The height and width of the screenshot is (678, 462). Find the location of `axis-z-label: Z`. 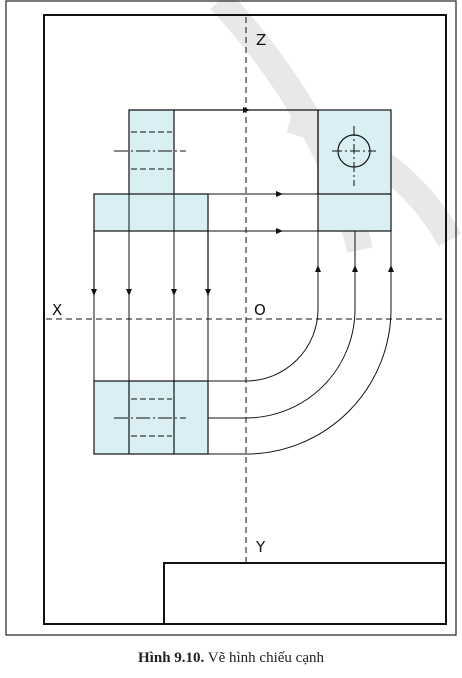

axis-z-label: Z is located at coordinates (261, 40).